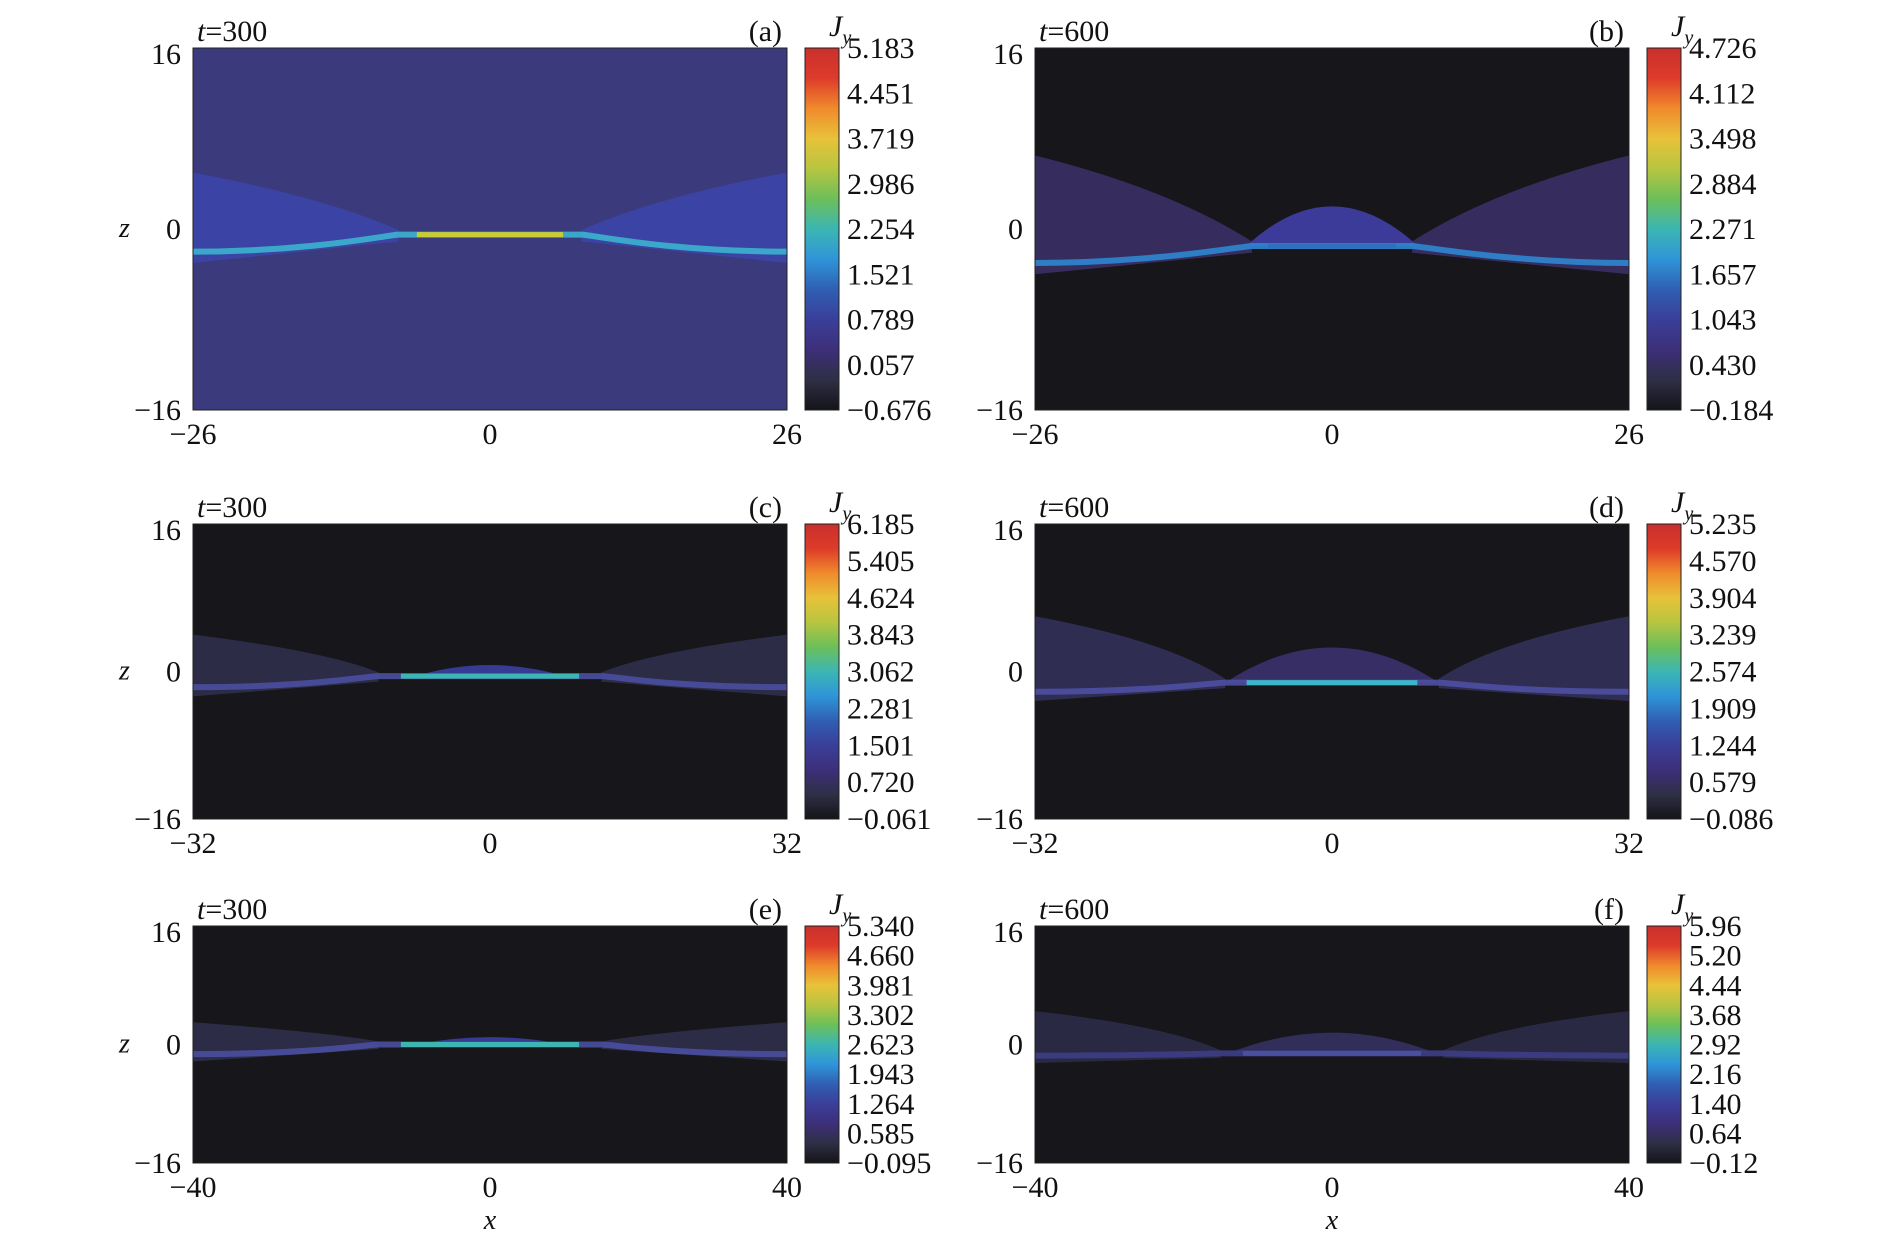  Describe the element at coordinates (1715, 956) in the screenshot. I see `colorbar-tick-label: 5.20` at that location.